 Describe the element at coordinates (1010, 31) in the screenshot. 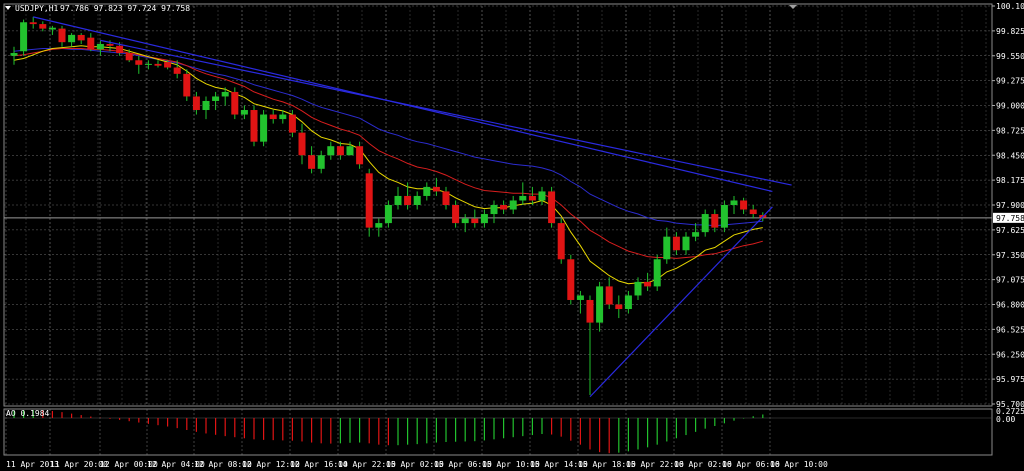

I see `y-tick-label: 99.825` at that location.